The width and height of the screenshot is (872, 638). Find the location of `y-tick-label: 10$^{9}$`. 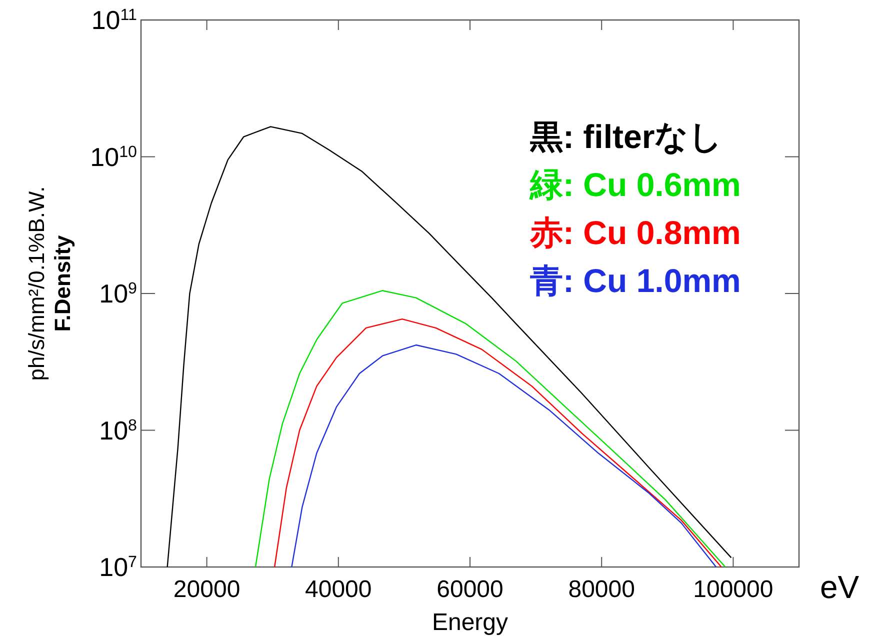

y-tick-label: 10$^{9}$ is located at coordinates (118, 293).